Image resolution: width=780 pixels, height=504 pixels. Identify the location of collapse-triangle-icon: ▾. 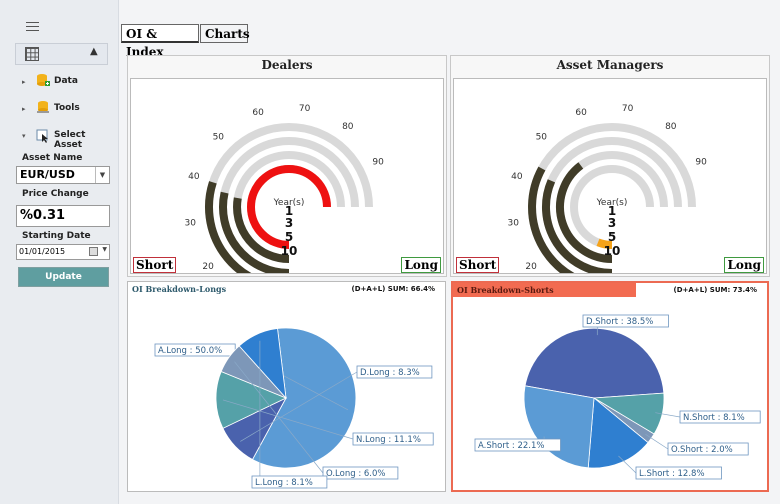
(24, 136).